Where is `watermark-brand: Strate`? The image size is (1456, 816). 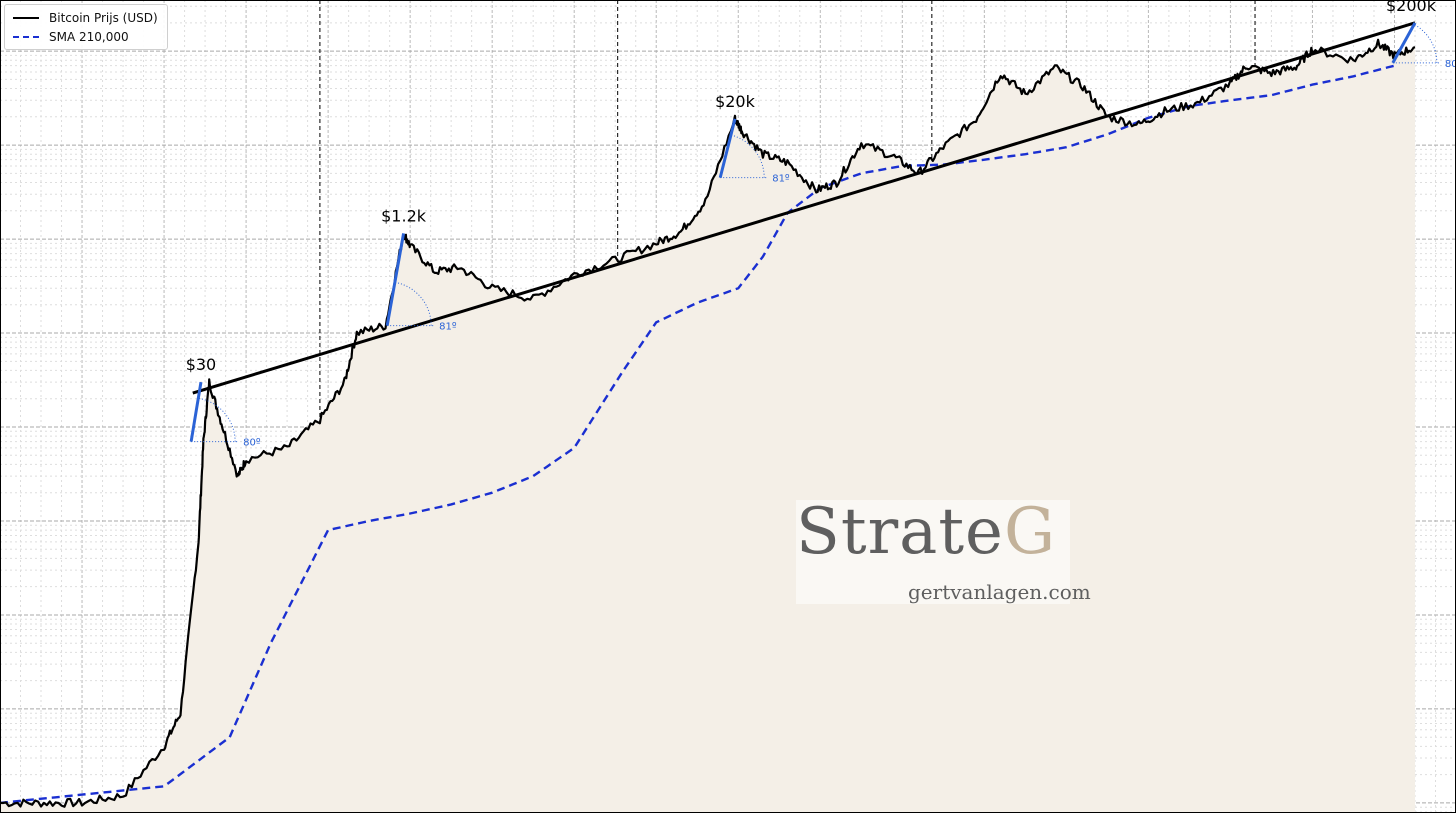 watermark-brand: Strate is located at coordinates (900, 532).